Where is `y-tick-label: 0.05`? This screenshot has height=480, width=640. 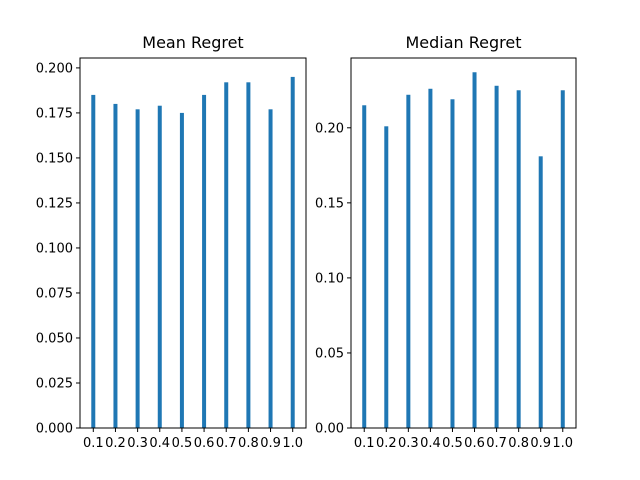
y-tick-label: 0.05 is located at coordinates (329, 353).